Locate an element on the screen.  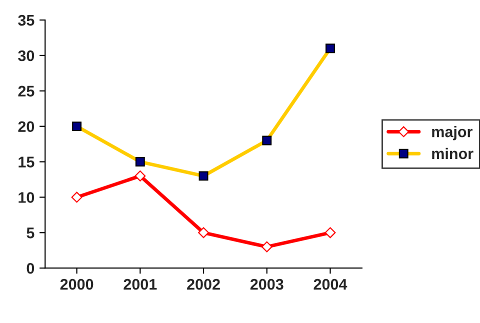
x-tick-label: 2004 is located at coordinates (331, 284).